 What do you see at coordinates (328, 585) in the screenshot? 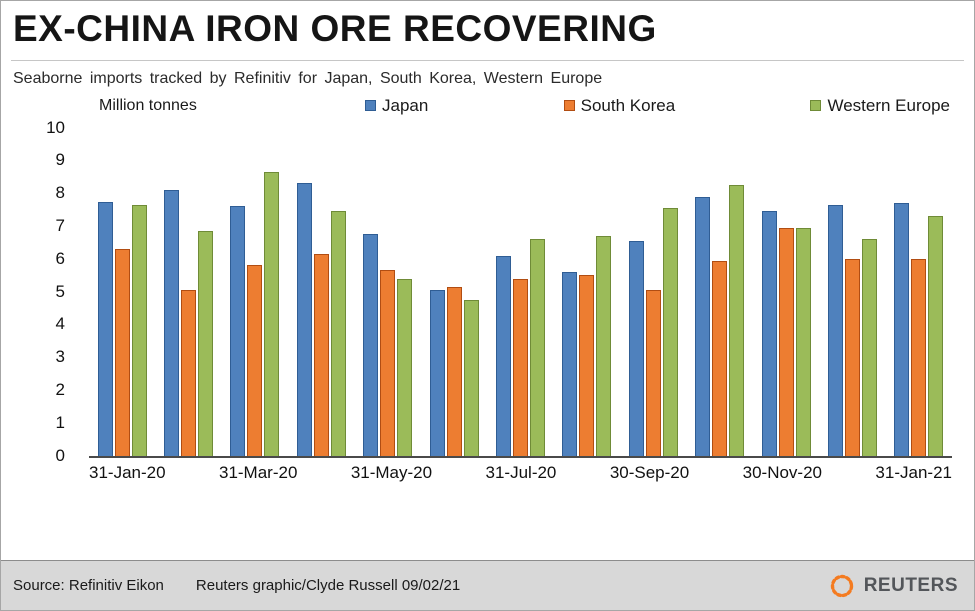
I see `credit-text: Reuters graphic/Clyde Russell 09/02/21` at bounding box center [328, 585].